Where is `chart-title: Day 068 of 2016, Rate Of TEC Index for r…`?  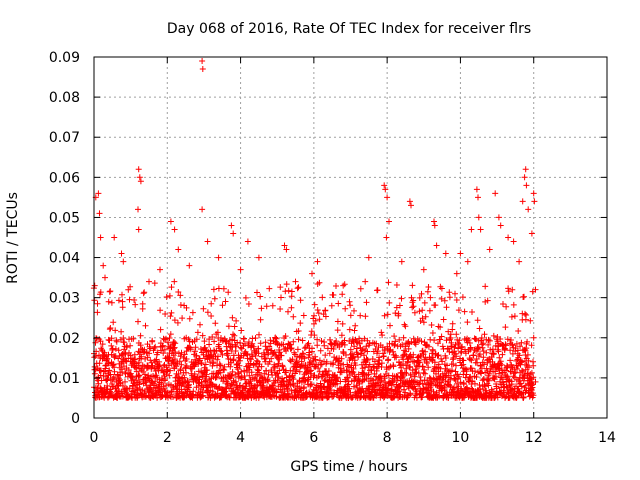
chart-title: Day 068 of 2016, Rate Of TEC Index for r… is located at coordinates (349, 29).